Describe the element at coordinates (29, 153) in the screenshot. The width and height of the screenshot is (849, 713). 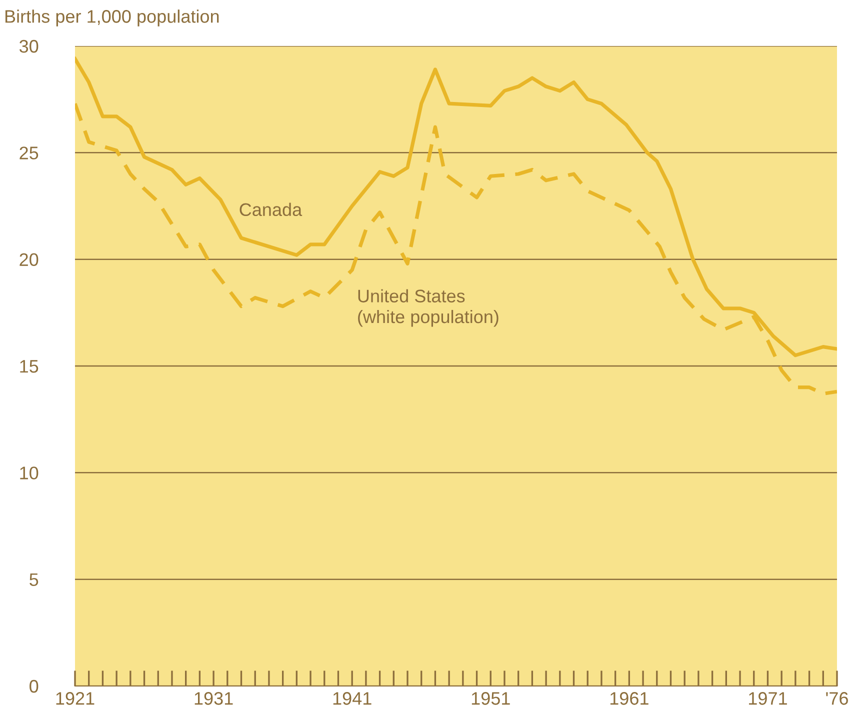
I see `y-tick-label: 25` at that location.